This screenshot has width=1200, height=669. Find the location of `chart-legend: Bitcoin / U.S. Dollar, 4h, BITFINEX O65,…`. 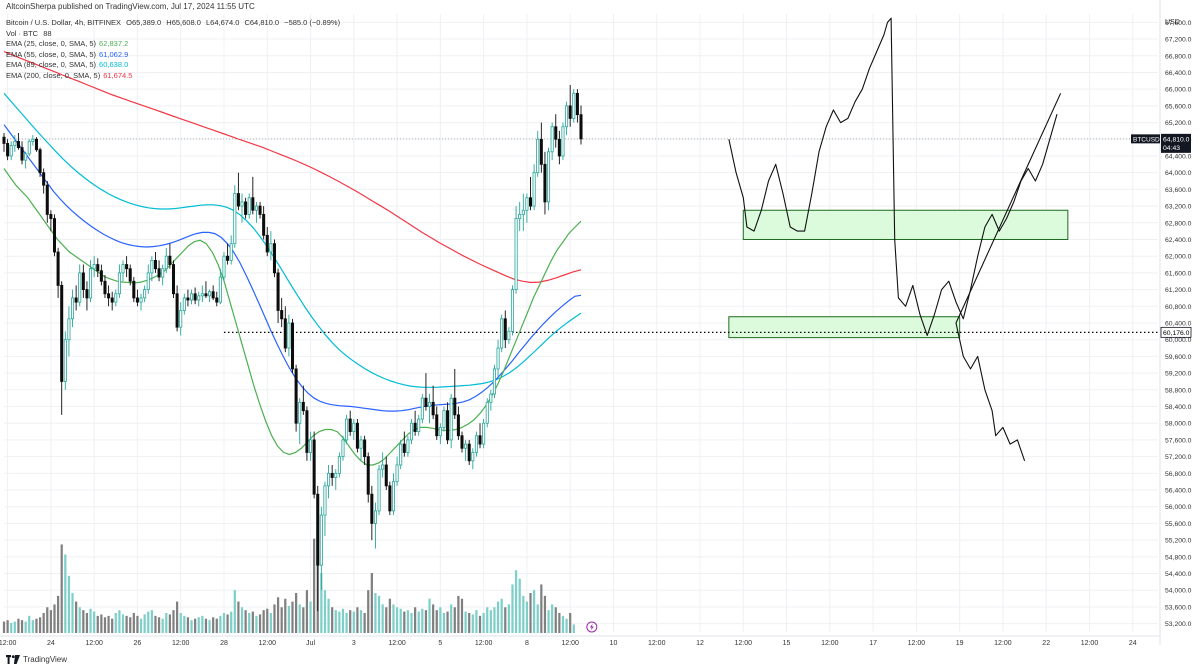

chart-legend: Bitcoin / U.S. Dollar, 4h, BITFINEX O65,… is located at coordinates (173, 50).